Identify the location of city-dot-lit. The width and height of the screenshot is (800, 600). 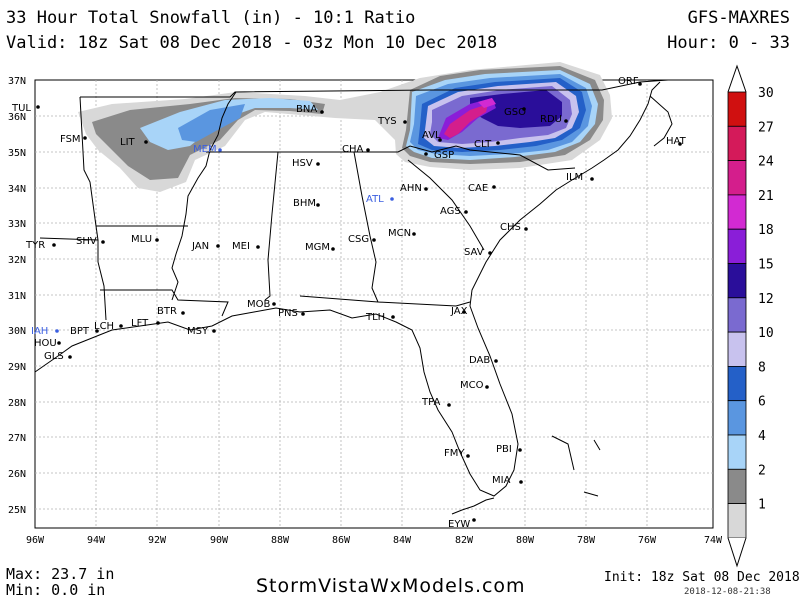
(146, 142).